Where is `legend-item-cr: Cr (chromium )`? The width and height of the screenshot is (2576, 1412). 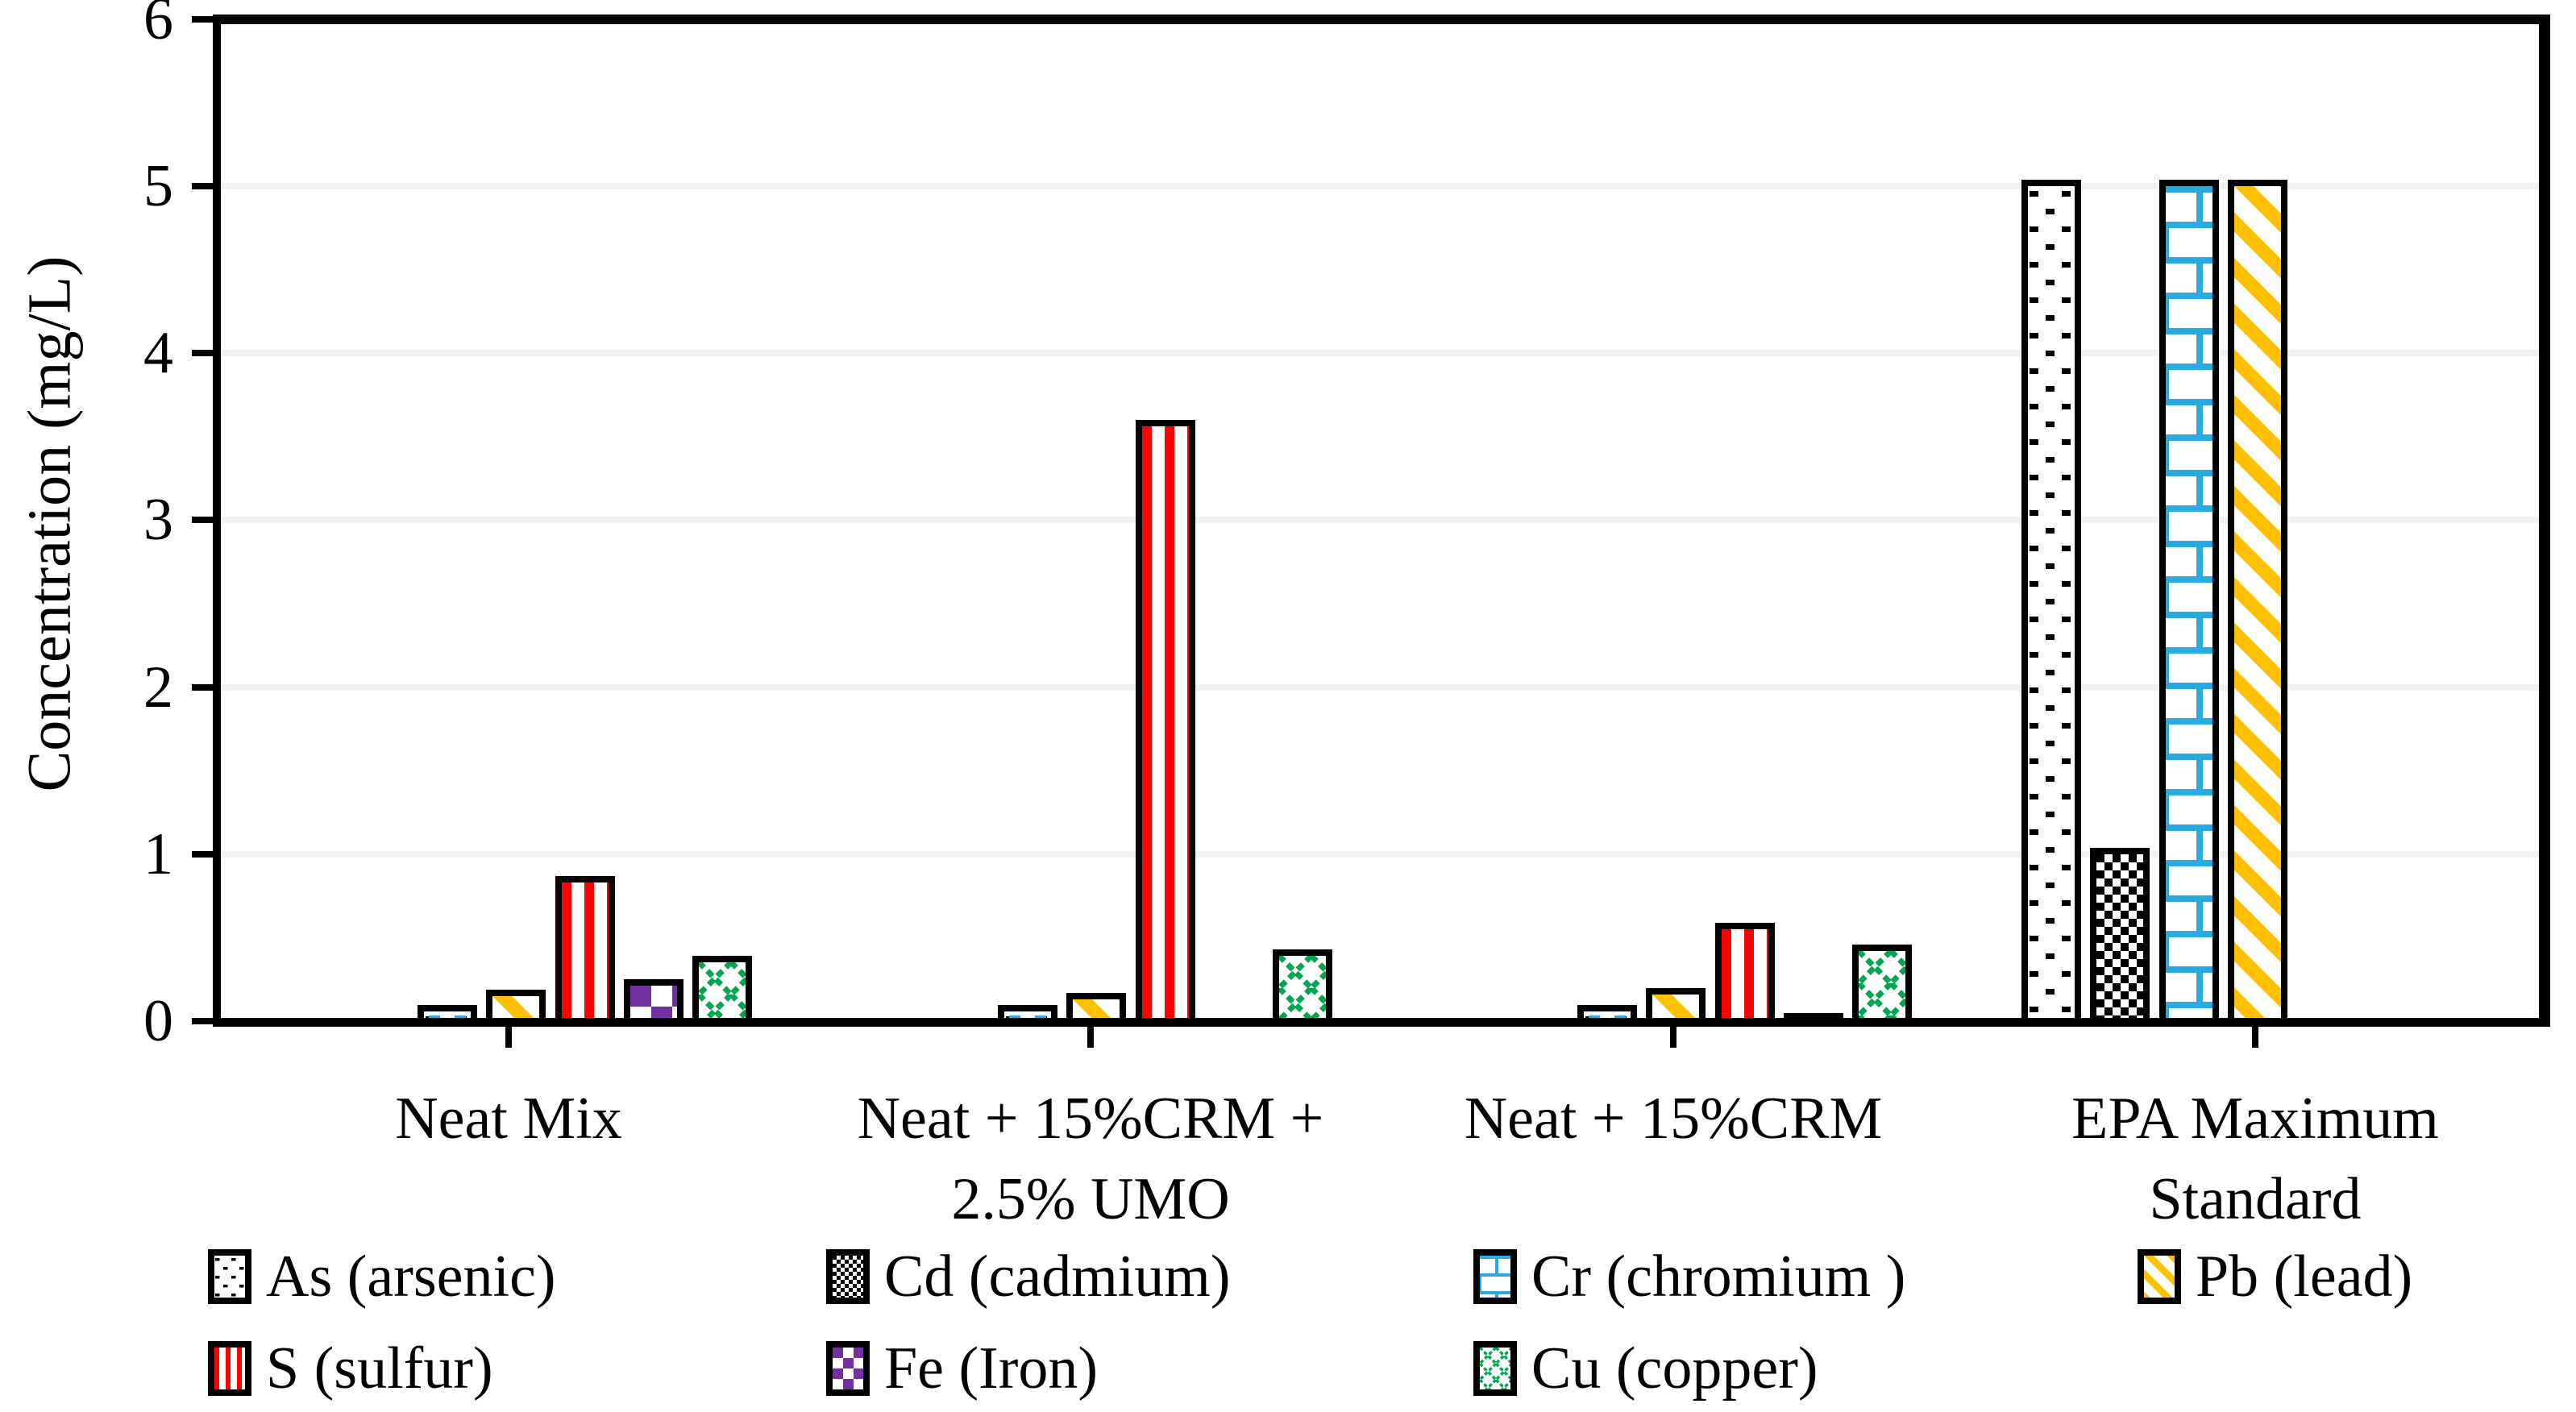 legend-item-cr: Cr (chromium ) is located at coordinates (1689, 1277).